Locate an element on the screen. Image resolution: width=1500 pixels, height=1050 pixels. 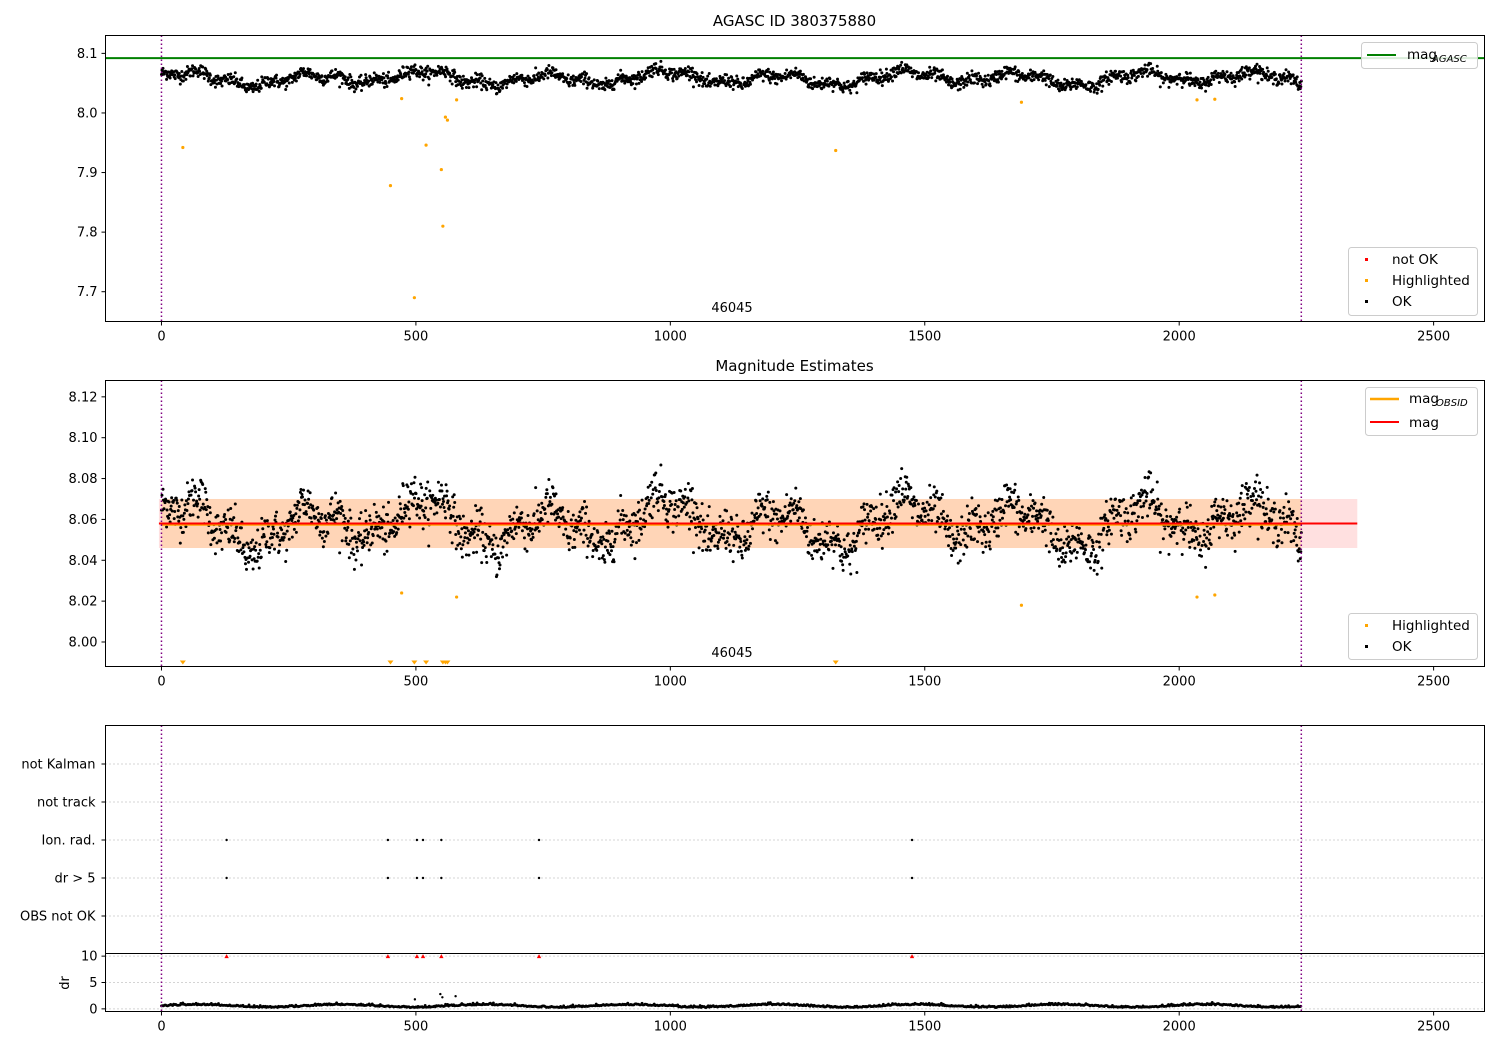
flag-category-label: Ion. rad. is located at coordinates (69, 841).